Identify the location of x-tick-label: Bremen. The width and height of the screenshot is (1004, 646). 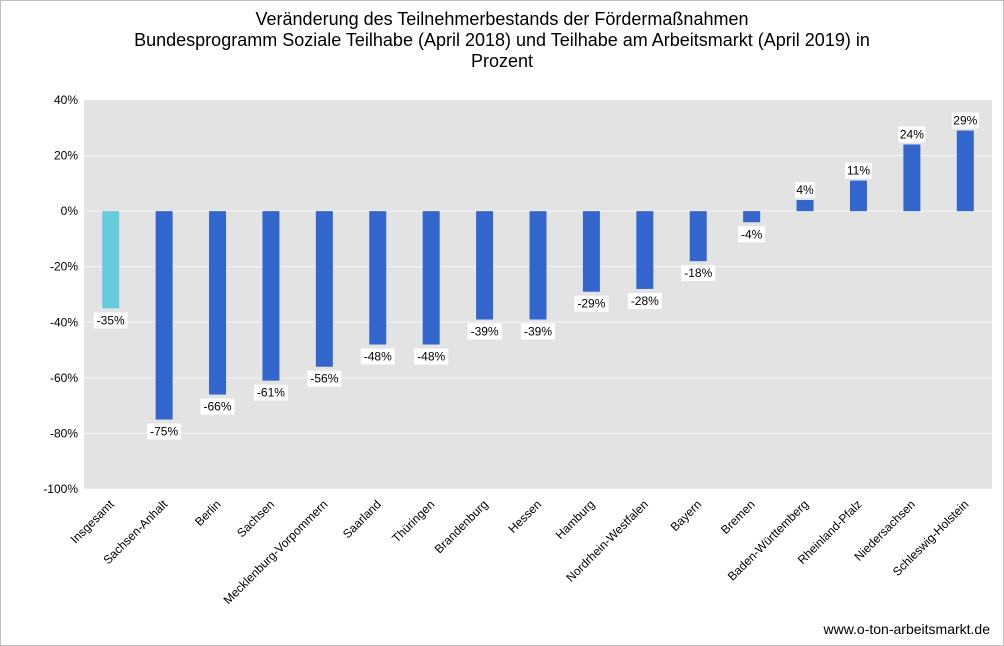
(738, 517).